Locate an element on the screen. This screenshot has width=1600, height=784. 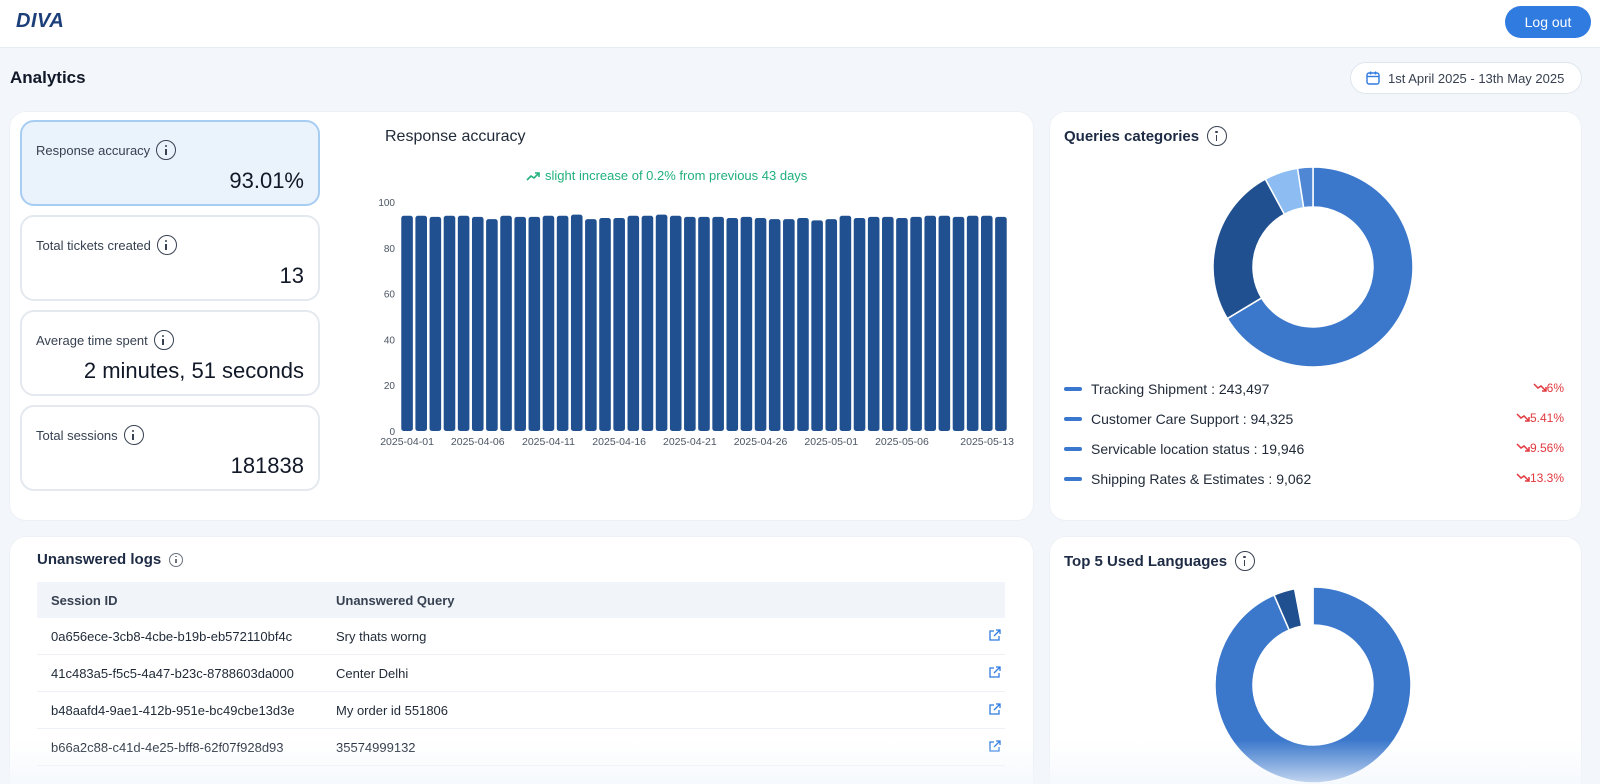
y-tick-label: 0 is located at coordinates (392, 432).